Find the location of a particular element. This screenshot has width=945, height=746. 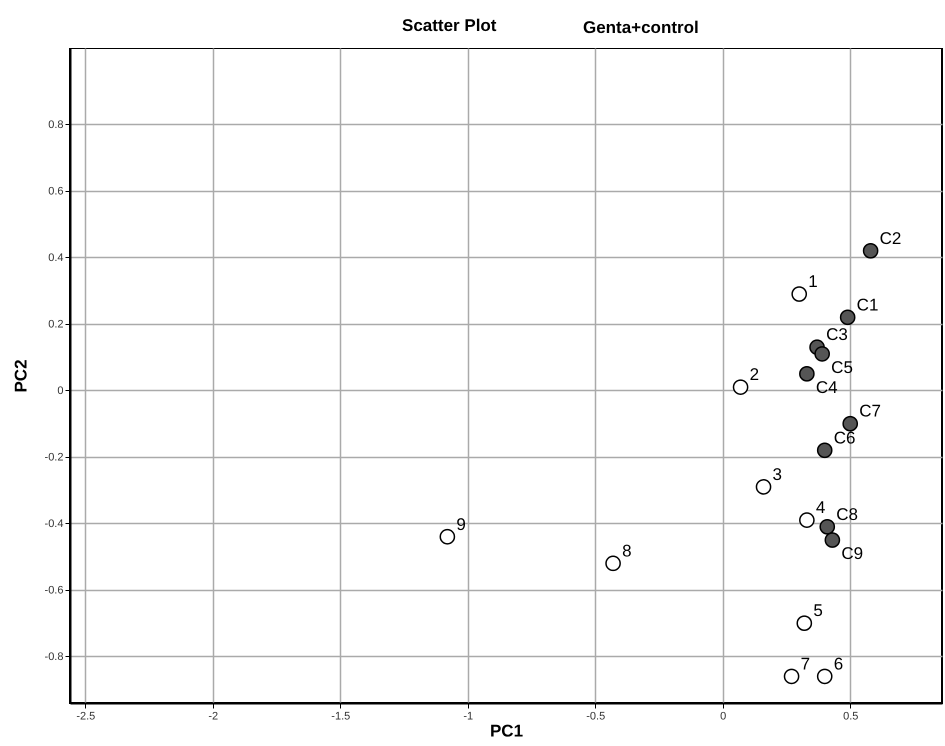

annotation: 1 is located at coordinates (813, 282).